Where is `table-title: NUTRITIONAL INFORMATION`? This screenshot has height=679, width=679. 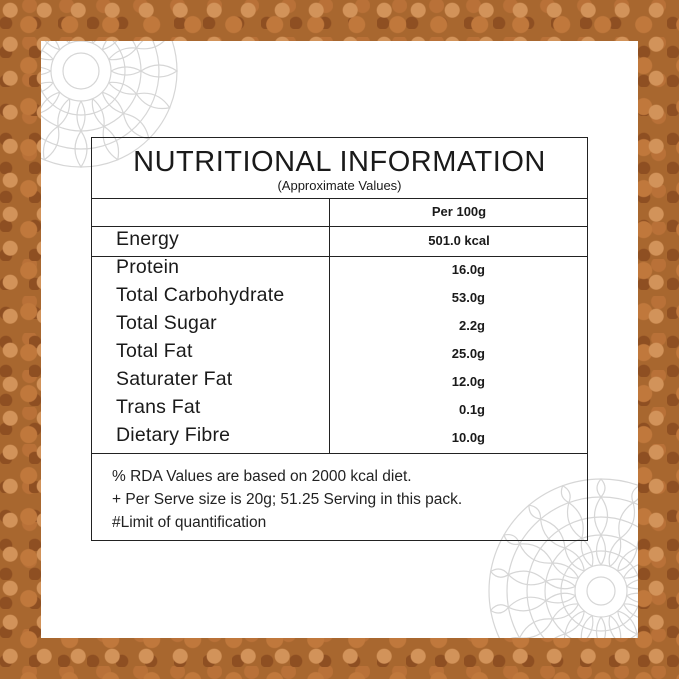 table-title: NUTRITIONAL INFORMATION is located at coordinates (339, 162).